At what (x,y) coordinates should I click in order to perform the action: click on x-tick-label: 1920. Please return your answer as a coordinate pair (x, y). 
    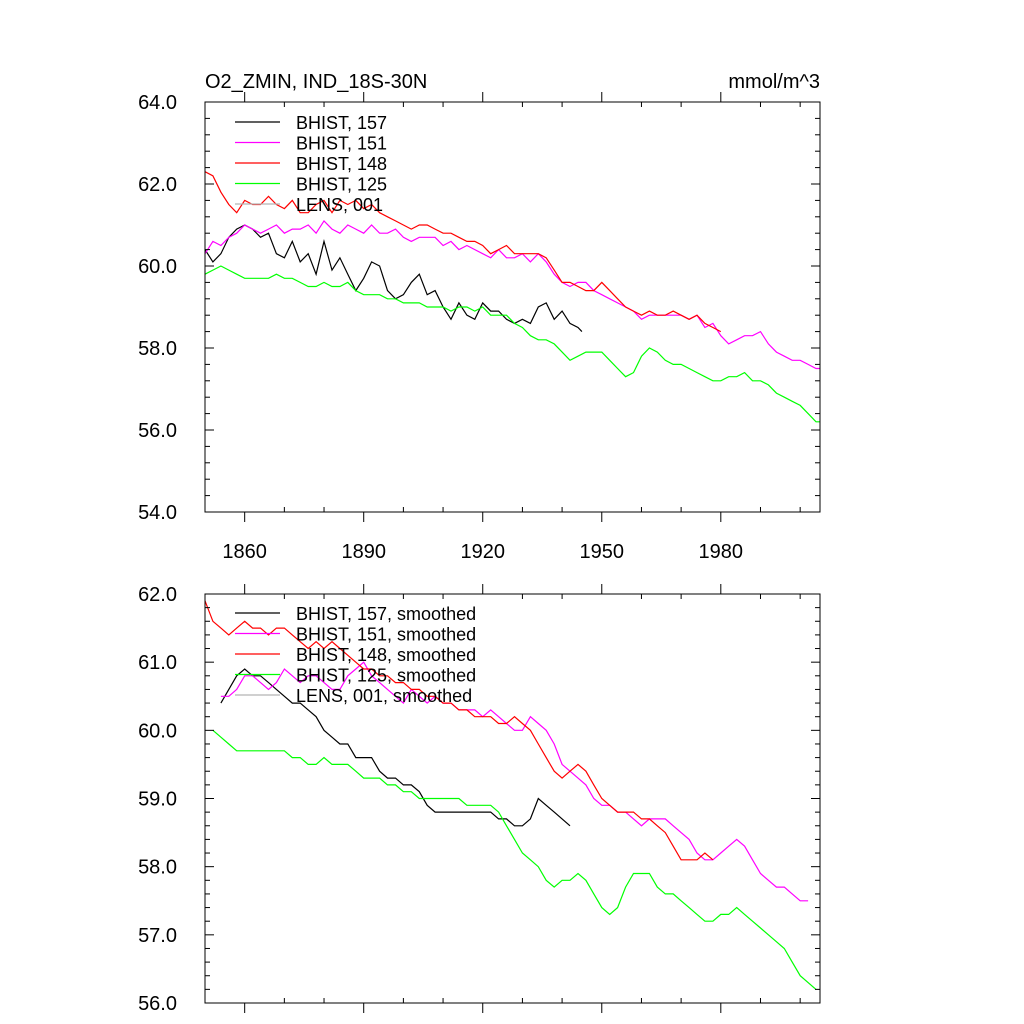
    Looking at the image, I should click on (482, 552).